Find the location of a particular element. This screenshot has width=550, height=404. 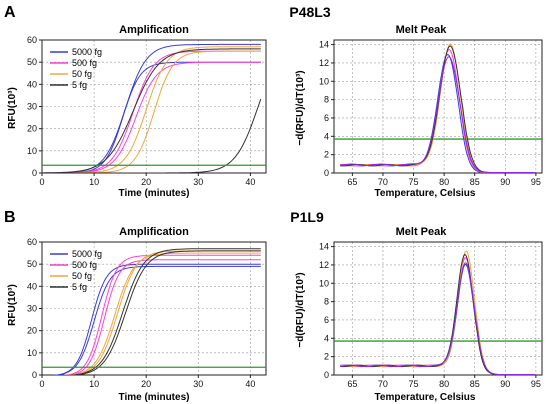

amp-a-x-tick-label: 10 is located at coordinates (94, 182).